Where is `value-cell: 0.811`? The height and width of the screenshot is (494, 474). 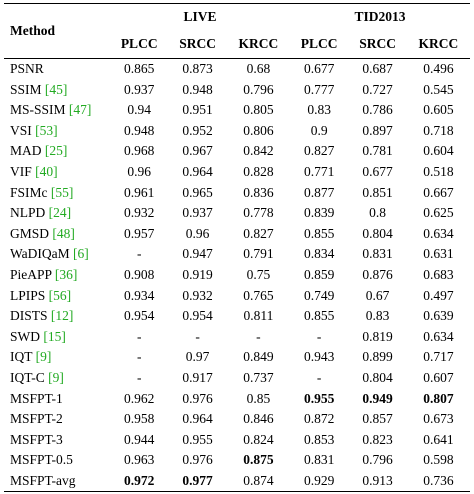 value-cell: 0.811 is located at coordinates (258, 316).